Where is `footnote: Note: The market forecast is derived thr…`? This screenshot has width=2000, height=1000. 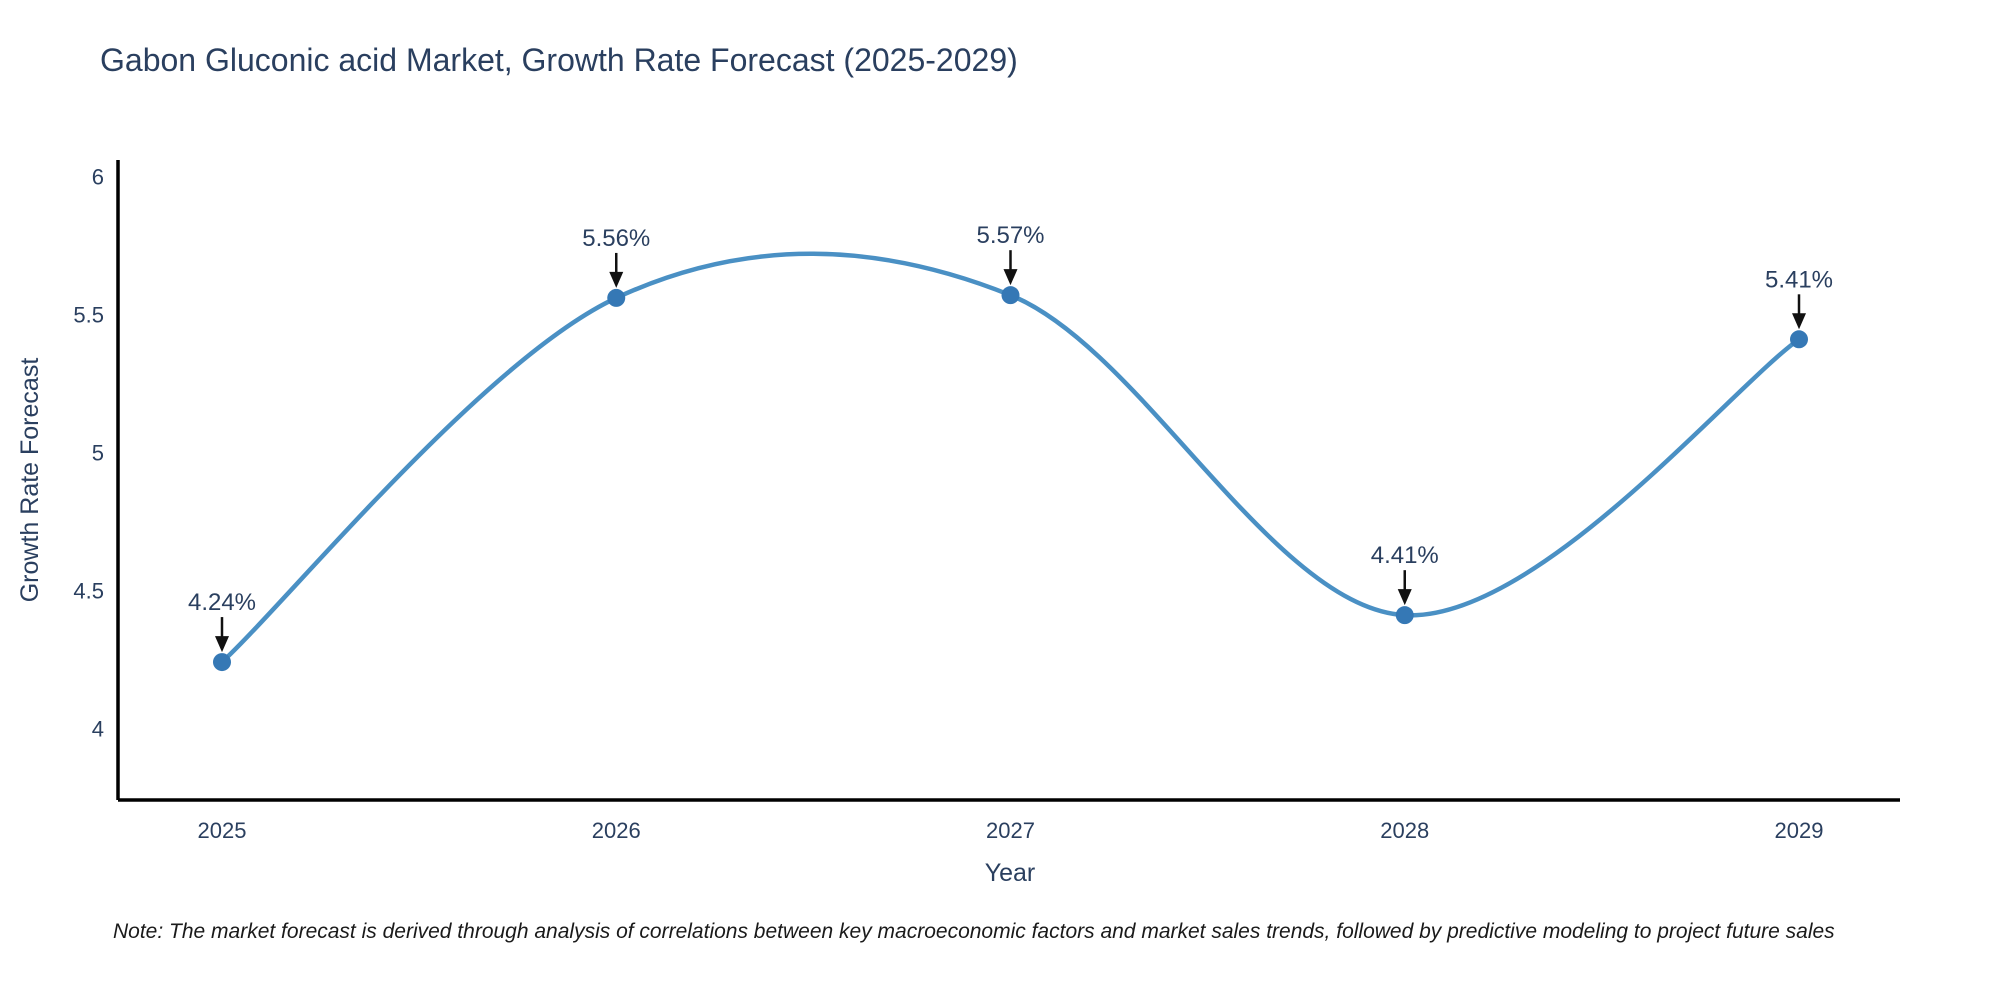
footnote: Note: The market forecast is derived thr… is located at coordinates (974, 931).